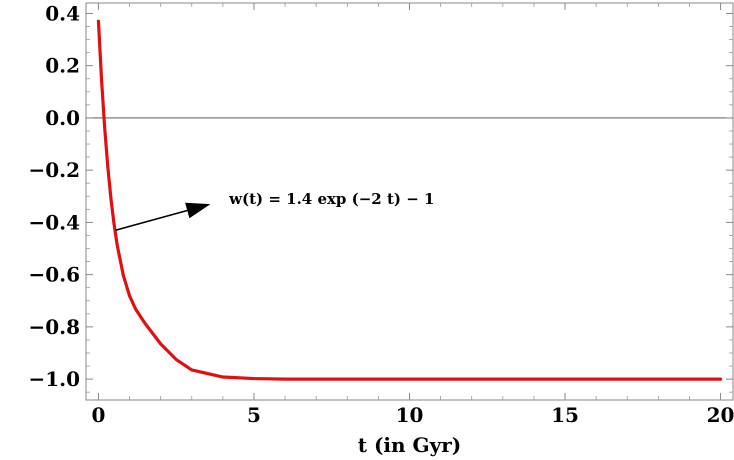  What do you see at coordinates (54, 222) in the screenshot?
I see `y-tick-label: −0.4` at bounding box center [54, 222].